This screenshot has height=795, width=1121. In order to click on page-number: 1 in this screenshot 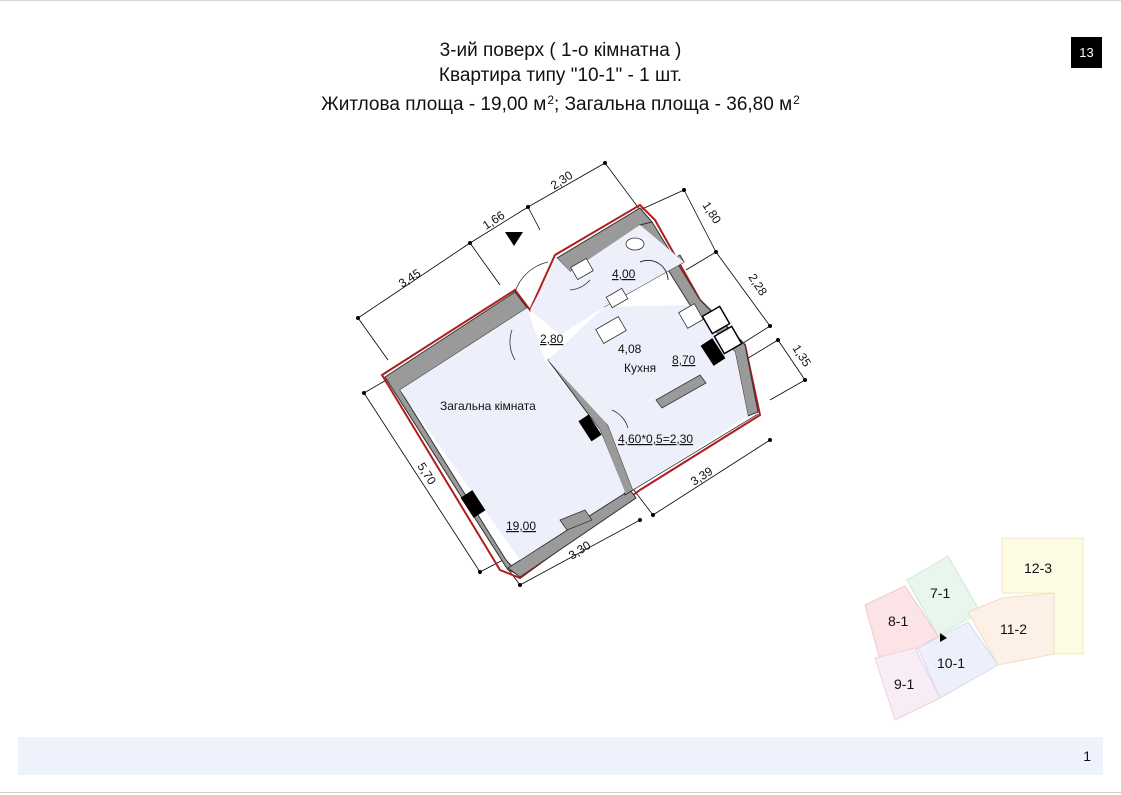, I will do `click(1087, 756)`.